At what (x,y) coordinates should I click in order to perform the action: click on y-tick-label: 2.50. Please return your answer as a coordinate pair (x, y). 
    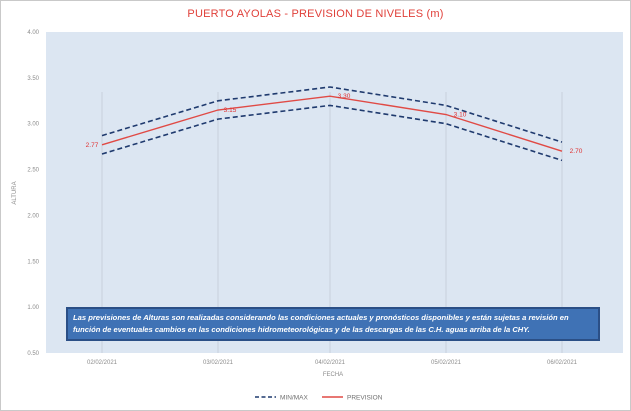
    Looking at the image, I should click on (33, 171).